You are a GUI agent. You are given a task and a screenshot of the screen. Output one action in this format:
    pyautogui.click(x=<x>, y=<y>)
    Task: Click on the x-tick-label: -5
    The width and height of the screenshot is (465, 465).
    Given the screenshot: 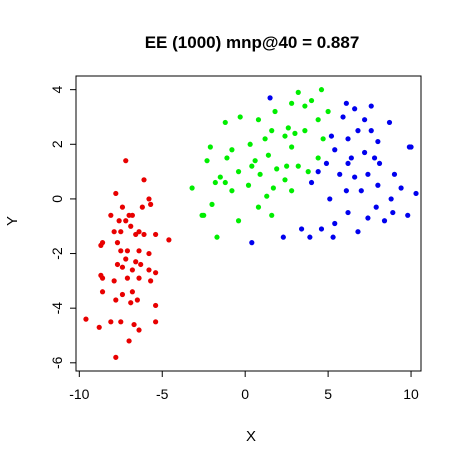 What is the action you would take?
    pyautogui.click(x=162, y=394)
    